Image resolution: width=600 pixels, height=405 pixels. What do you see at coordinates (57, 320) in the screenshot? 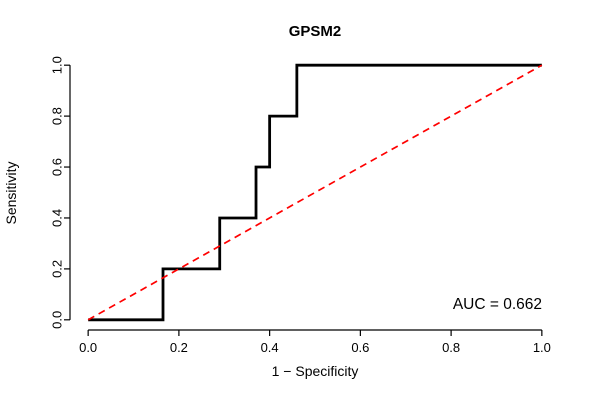
I see `y-tick-label: 0.0` at bounding box center [57, 320].